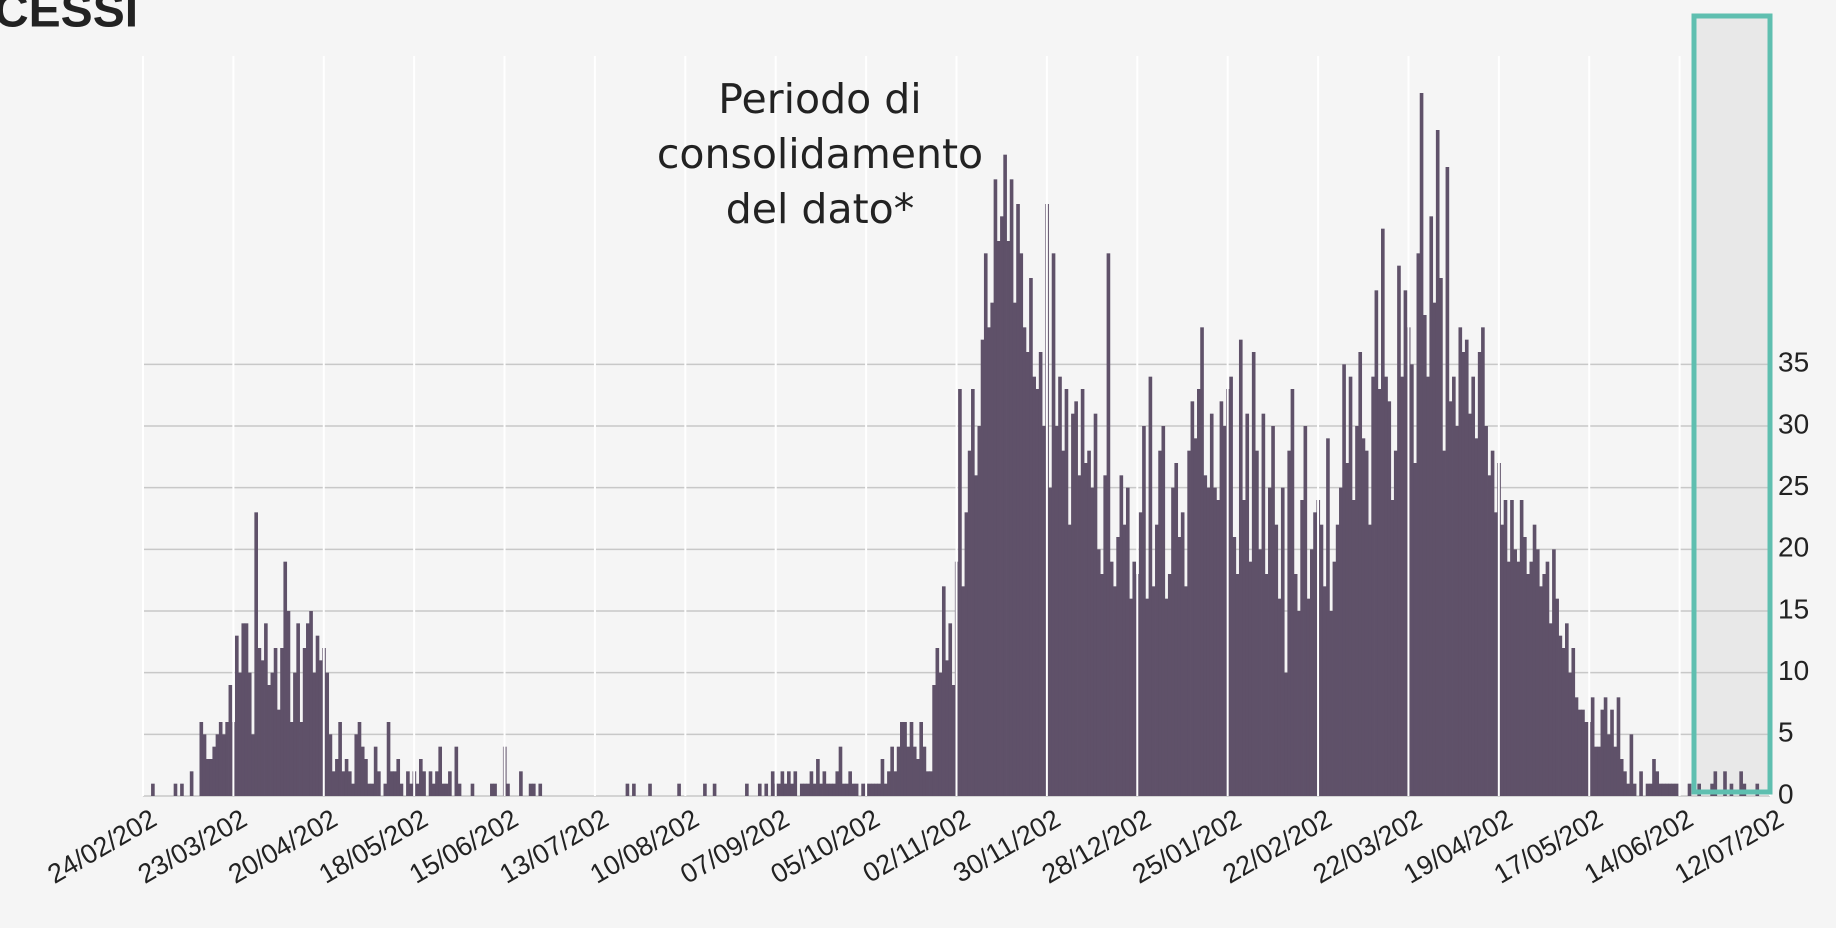  I want to click on consolidation-box, so click(1732, 404).